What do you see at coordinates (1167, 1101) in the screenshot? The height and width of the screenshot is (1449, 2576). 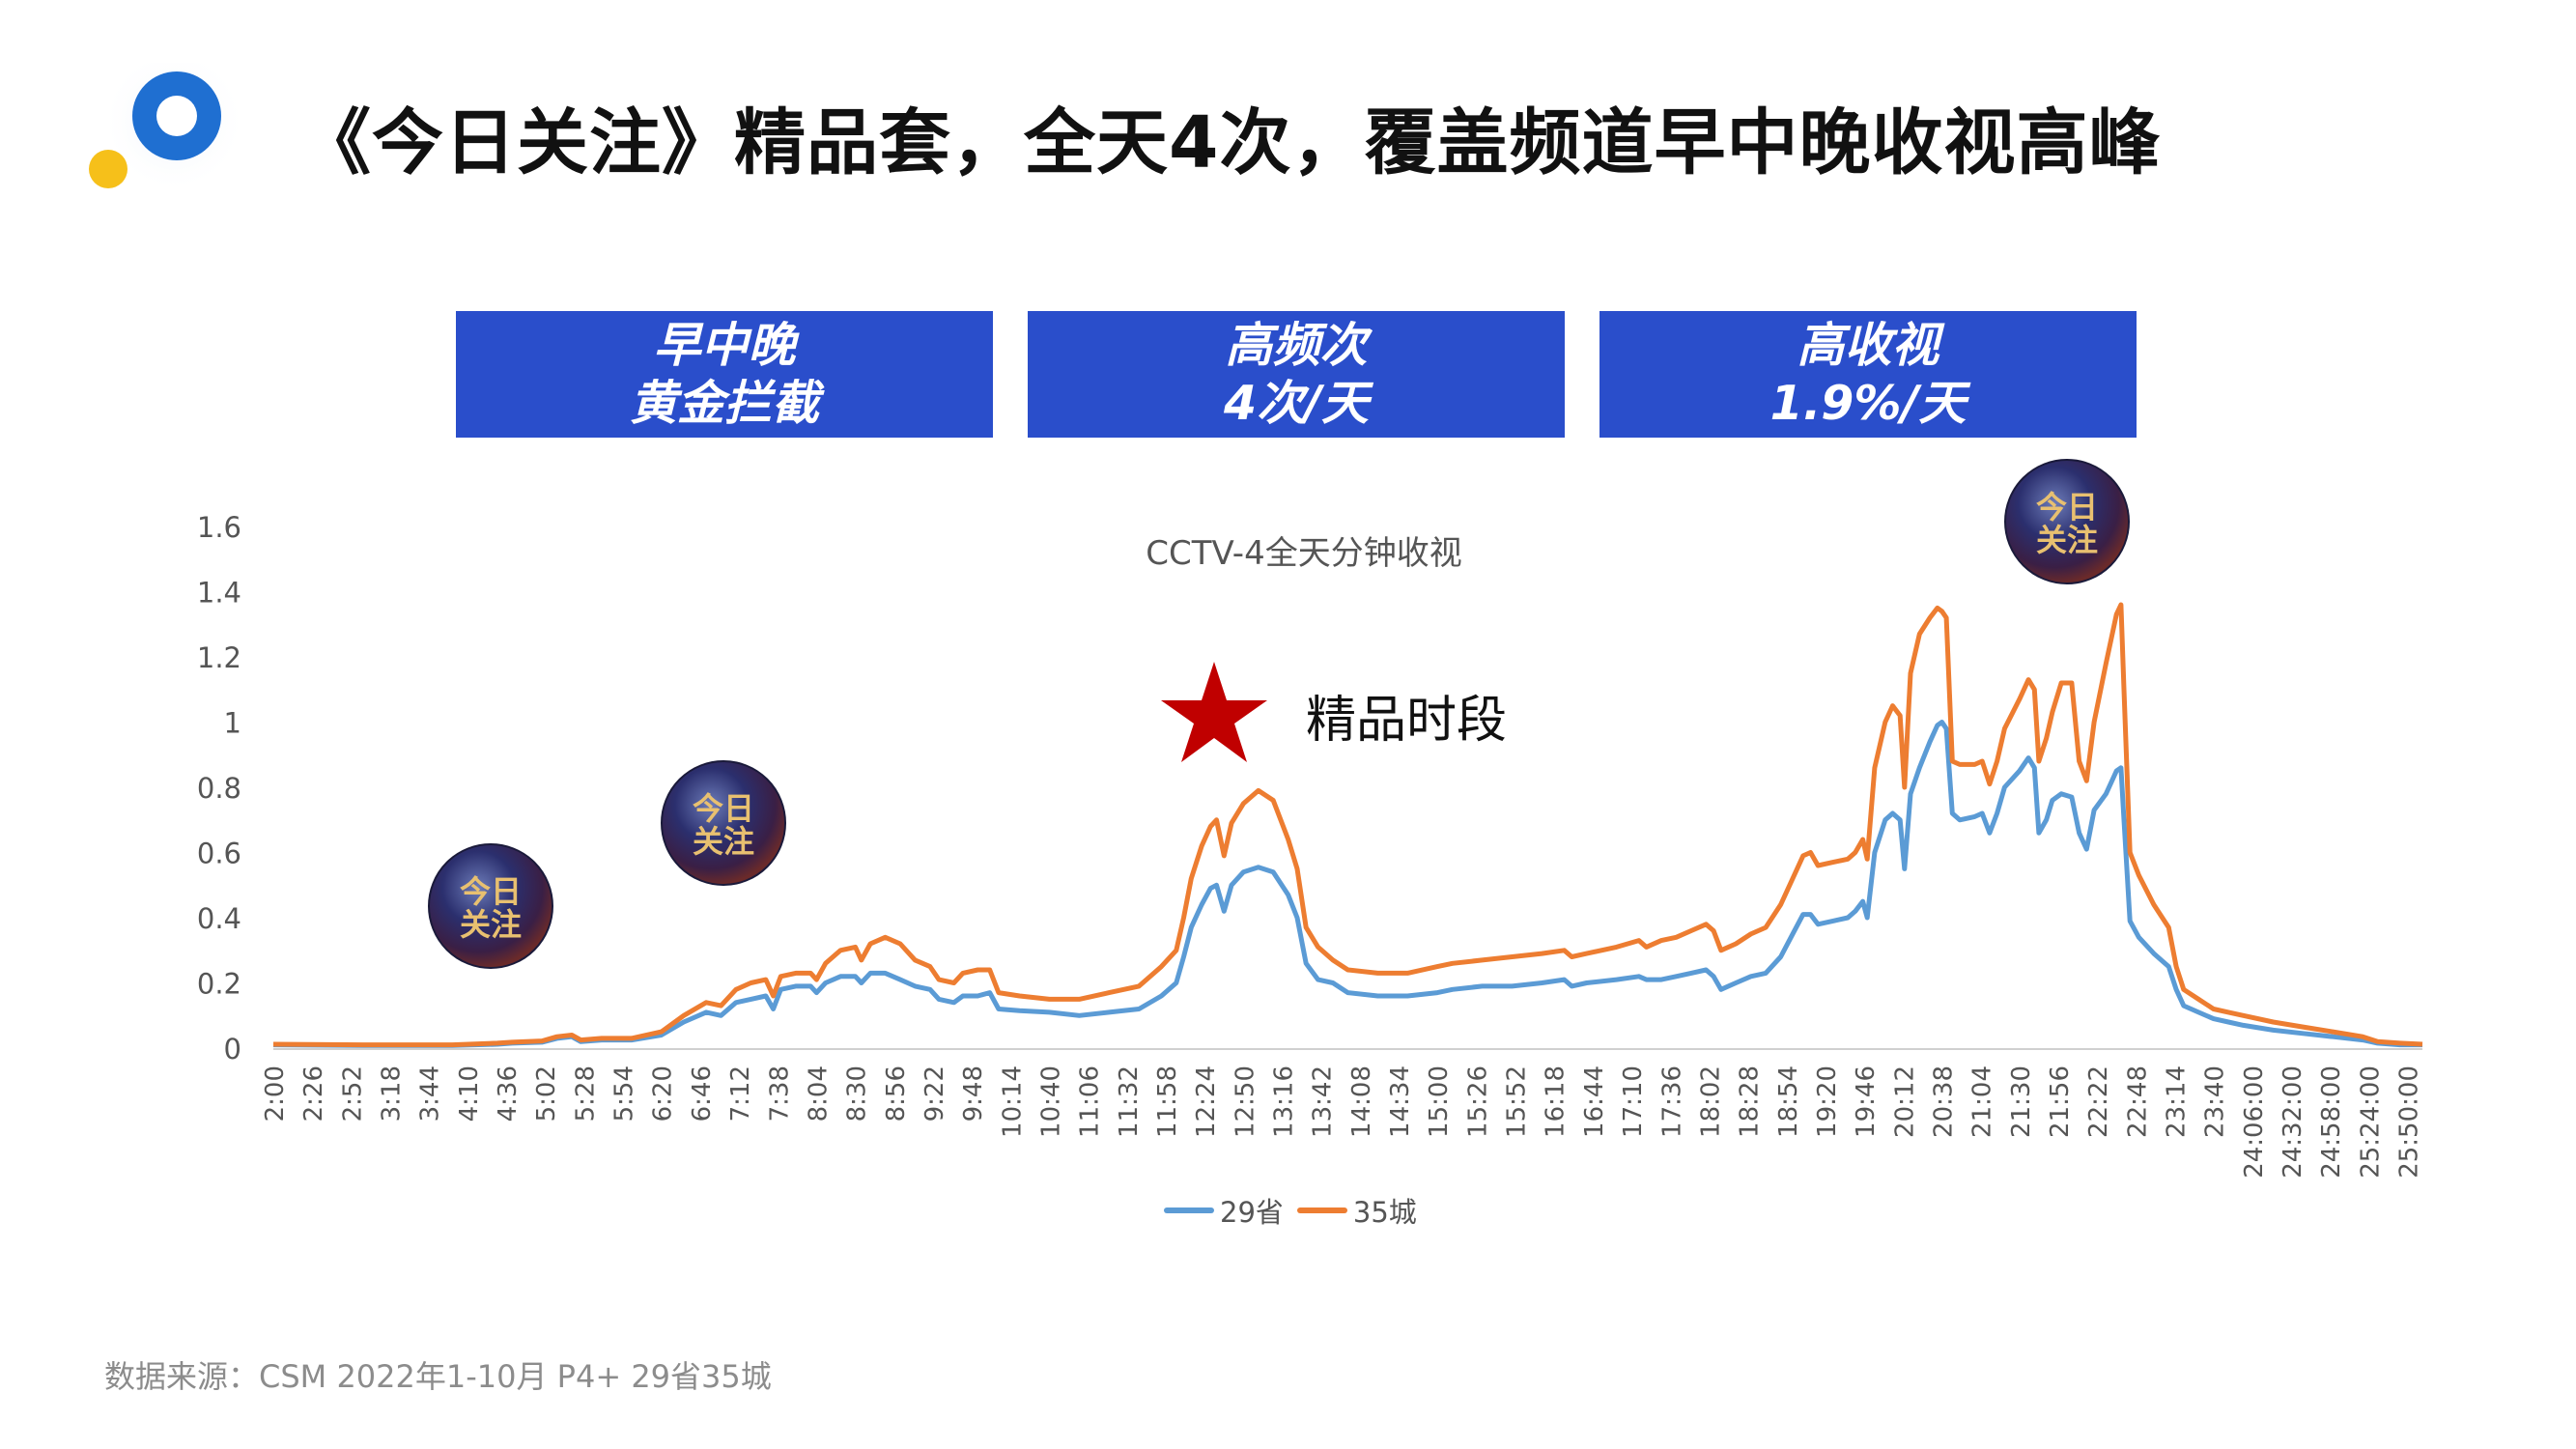 I see `x-tick-label: 11:58` at bounding box center [1167, 1101].